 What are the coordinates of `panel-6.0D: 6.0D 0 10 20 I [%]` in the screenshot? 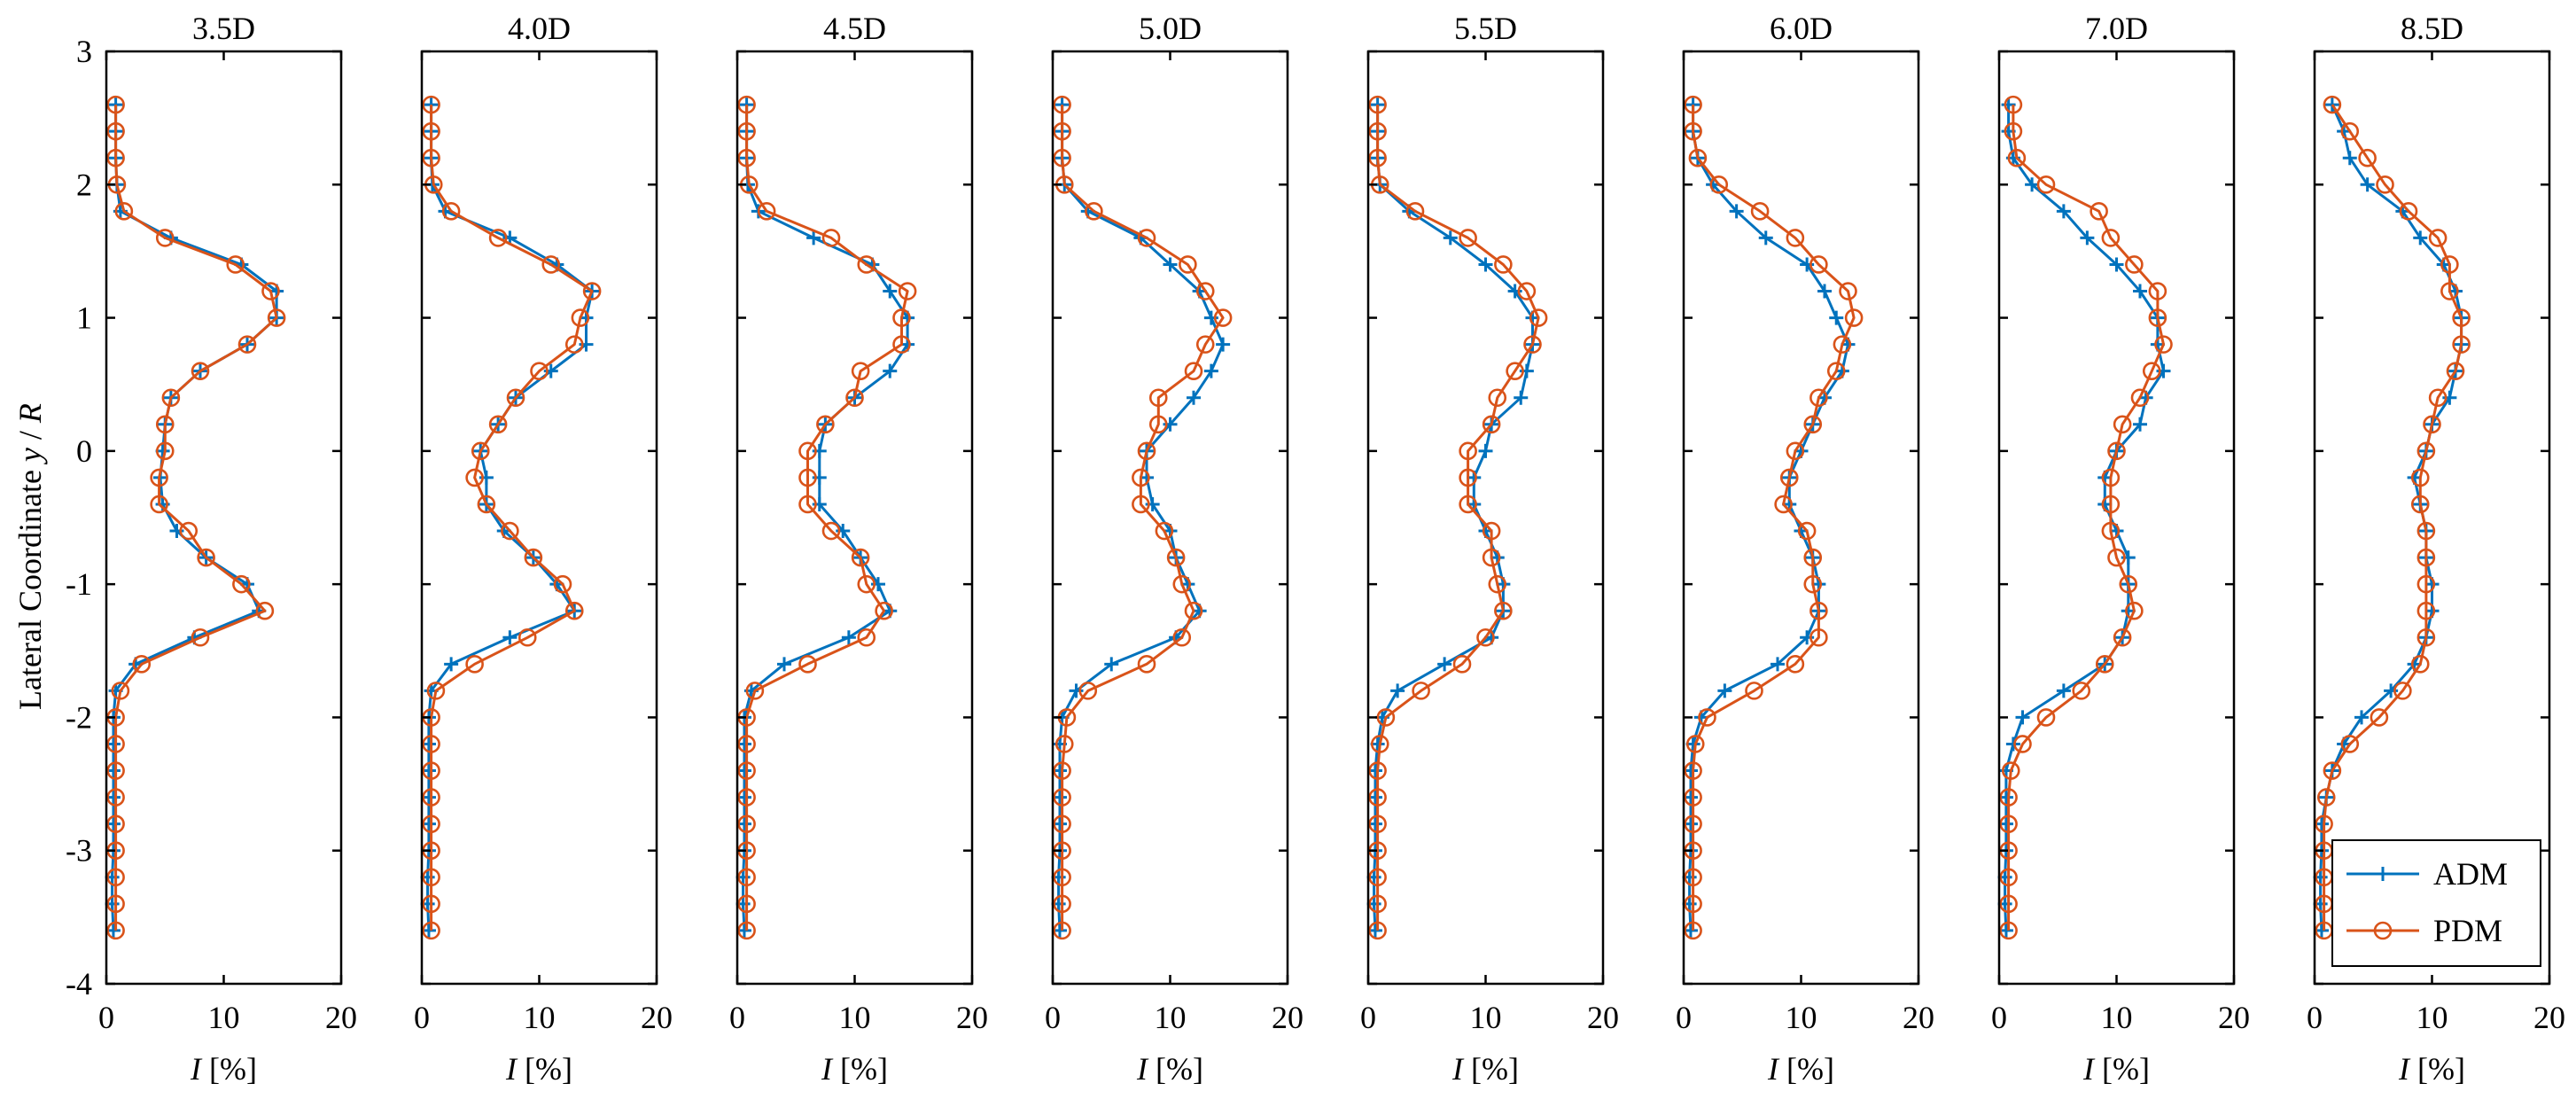 It's located at (1805, 549).